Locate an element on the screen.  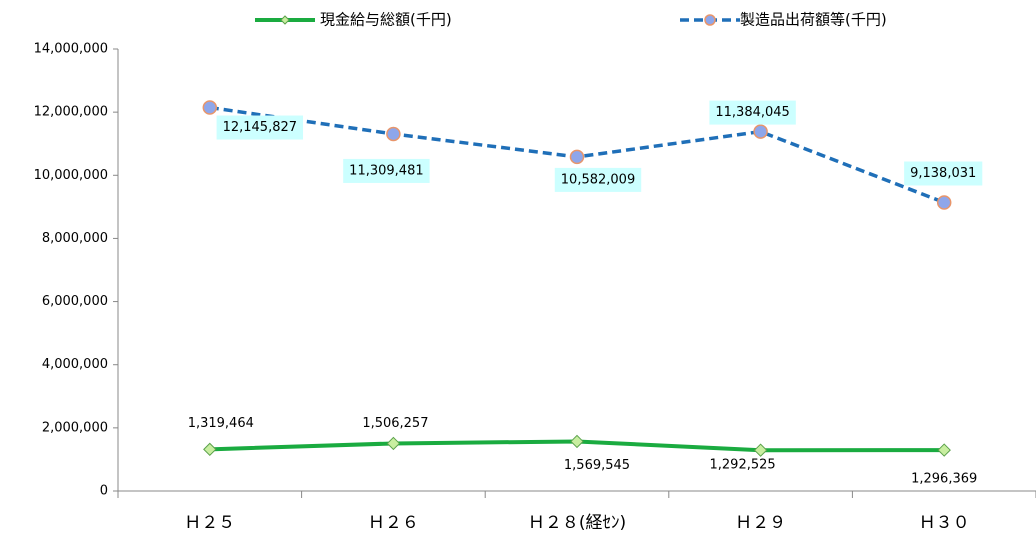
y-tick-label: 14,000,000 is located at coordinates (71, 49).